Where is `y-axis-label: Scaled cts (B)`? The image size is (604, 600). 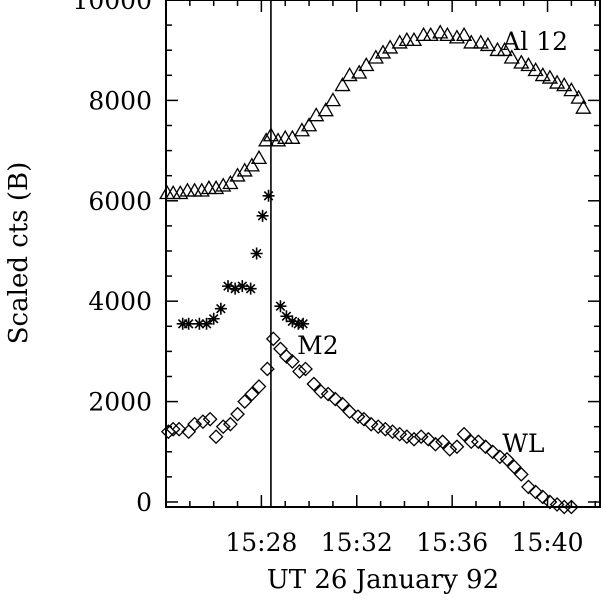 y-axis-label: Scaled cts (B) is located at coordinates (19, 253).